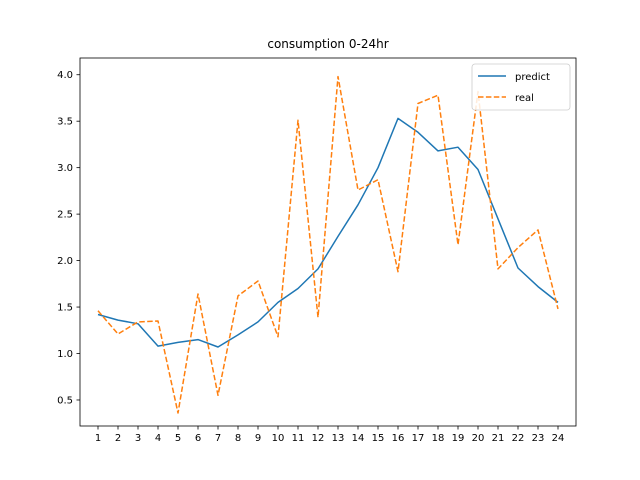 Image resolution: width=640 pixels, height=480 pixels. What do you see at coordinates (138, 438) in the screenshot?
I see `x-tick-label: 3` at bounding box center [138, 438].